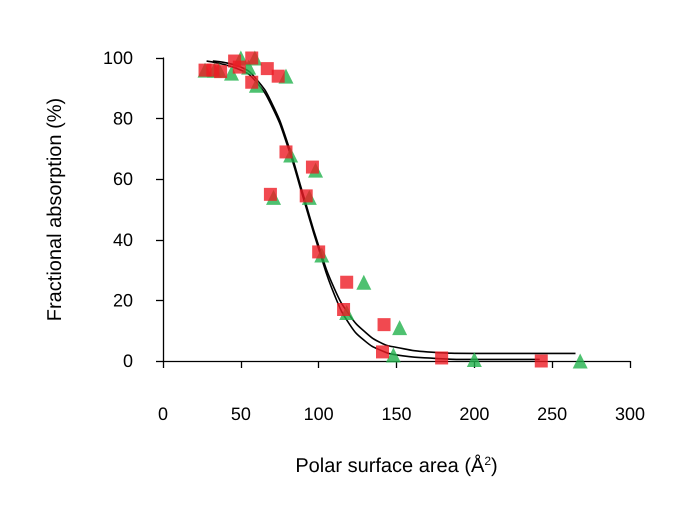  Describe the element at coordinates (396, 414) in the screenshot. I see `x-tick-label: 150` at that location.